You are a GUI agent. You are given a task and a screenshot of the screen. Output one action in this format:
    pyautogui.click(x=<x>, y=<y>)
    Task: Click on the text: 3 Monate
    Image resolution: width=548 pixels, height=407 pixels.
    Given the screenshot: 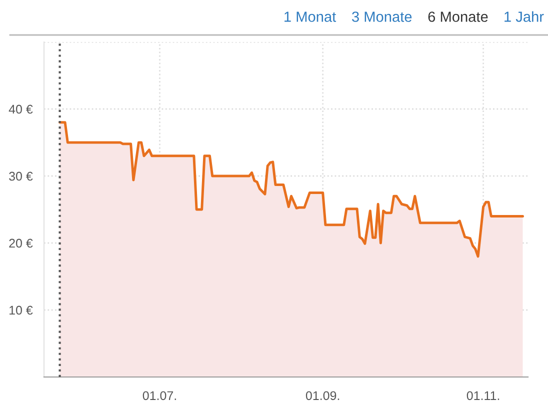 What is the action you would take?
    pyautogui.click(x=382, y=17)
    